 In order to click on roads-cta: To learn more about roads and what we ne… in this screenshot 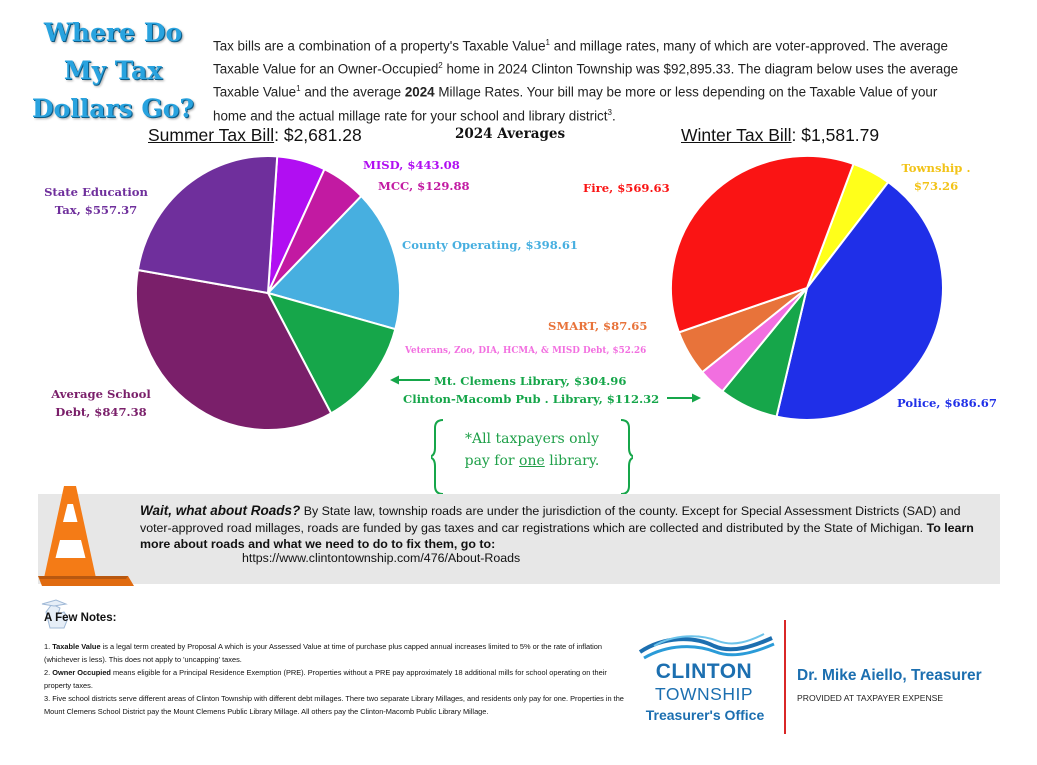, I will do `click(557, 536)`.